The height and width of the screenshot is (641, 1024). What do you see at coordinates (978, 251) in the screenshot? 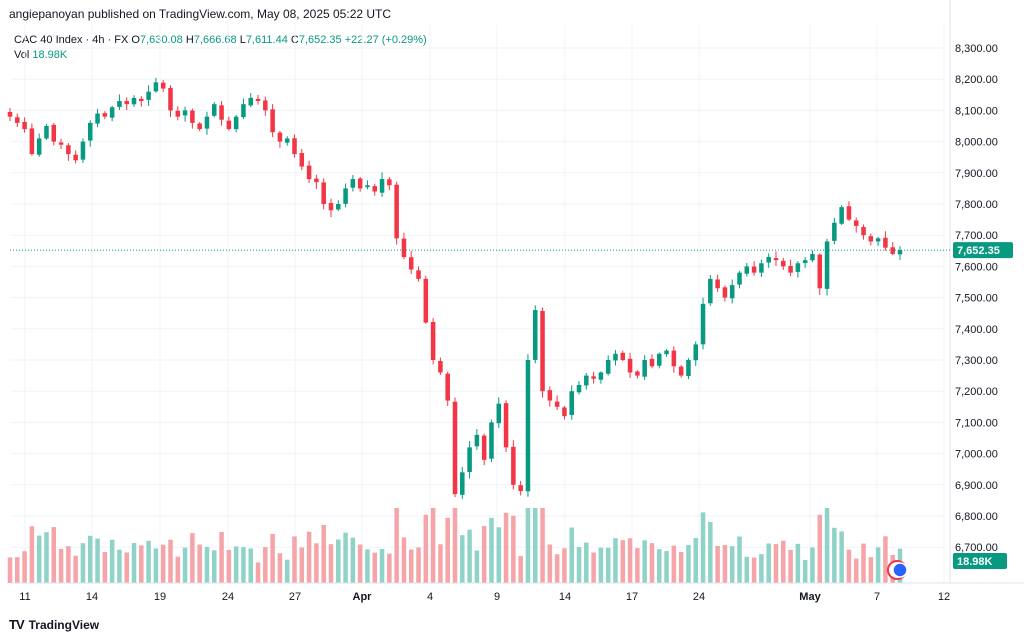
I see `last-price-label: 7,652.35` at bounding box center [978, 251].